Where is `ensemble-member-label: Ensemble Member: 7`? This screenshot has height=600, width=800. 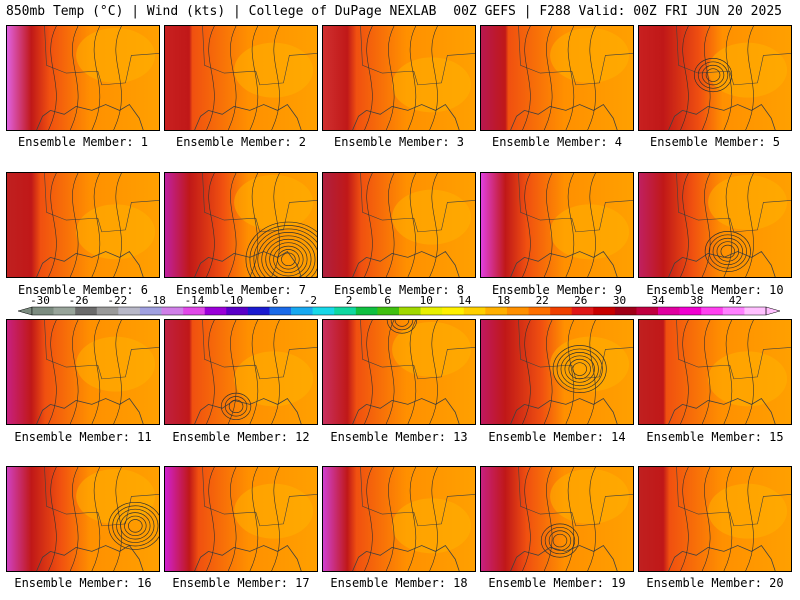 ensemble-member-label: Ensemble Member: 7 is located at coordinates (241, 290).